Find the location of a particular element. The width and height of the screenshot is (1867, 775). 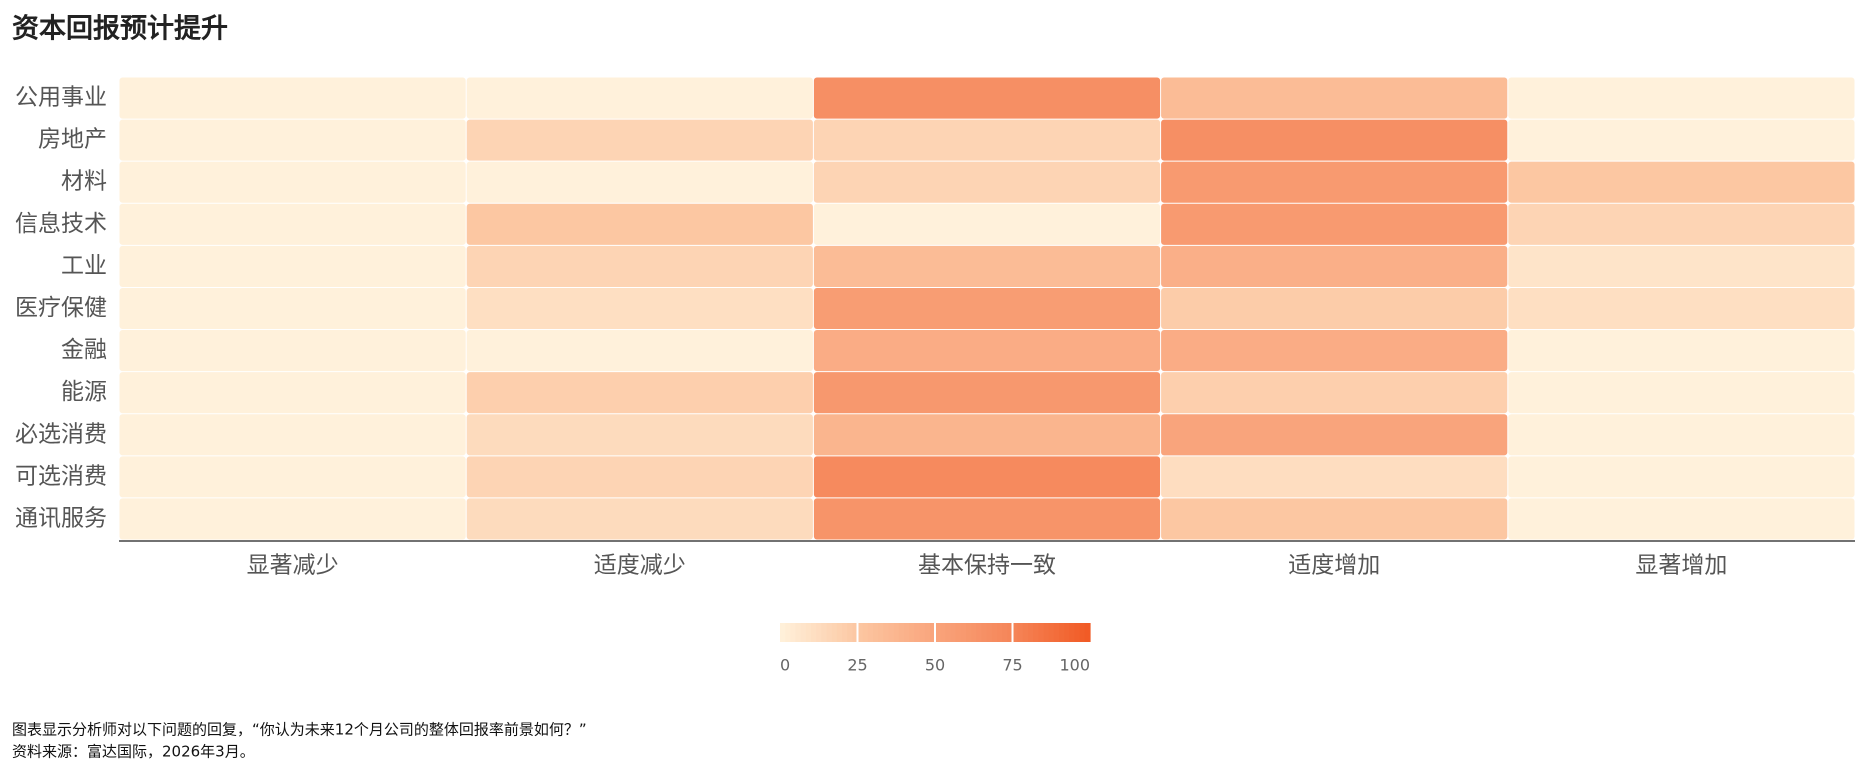

y-tick-label: 工业 is located at coordinates (84, 266).